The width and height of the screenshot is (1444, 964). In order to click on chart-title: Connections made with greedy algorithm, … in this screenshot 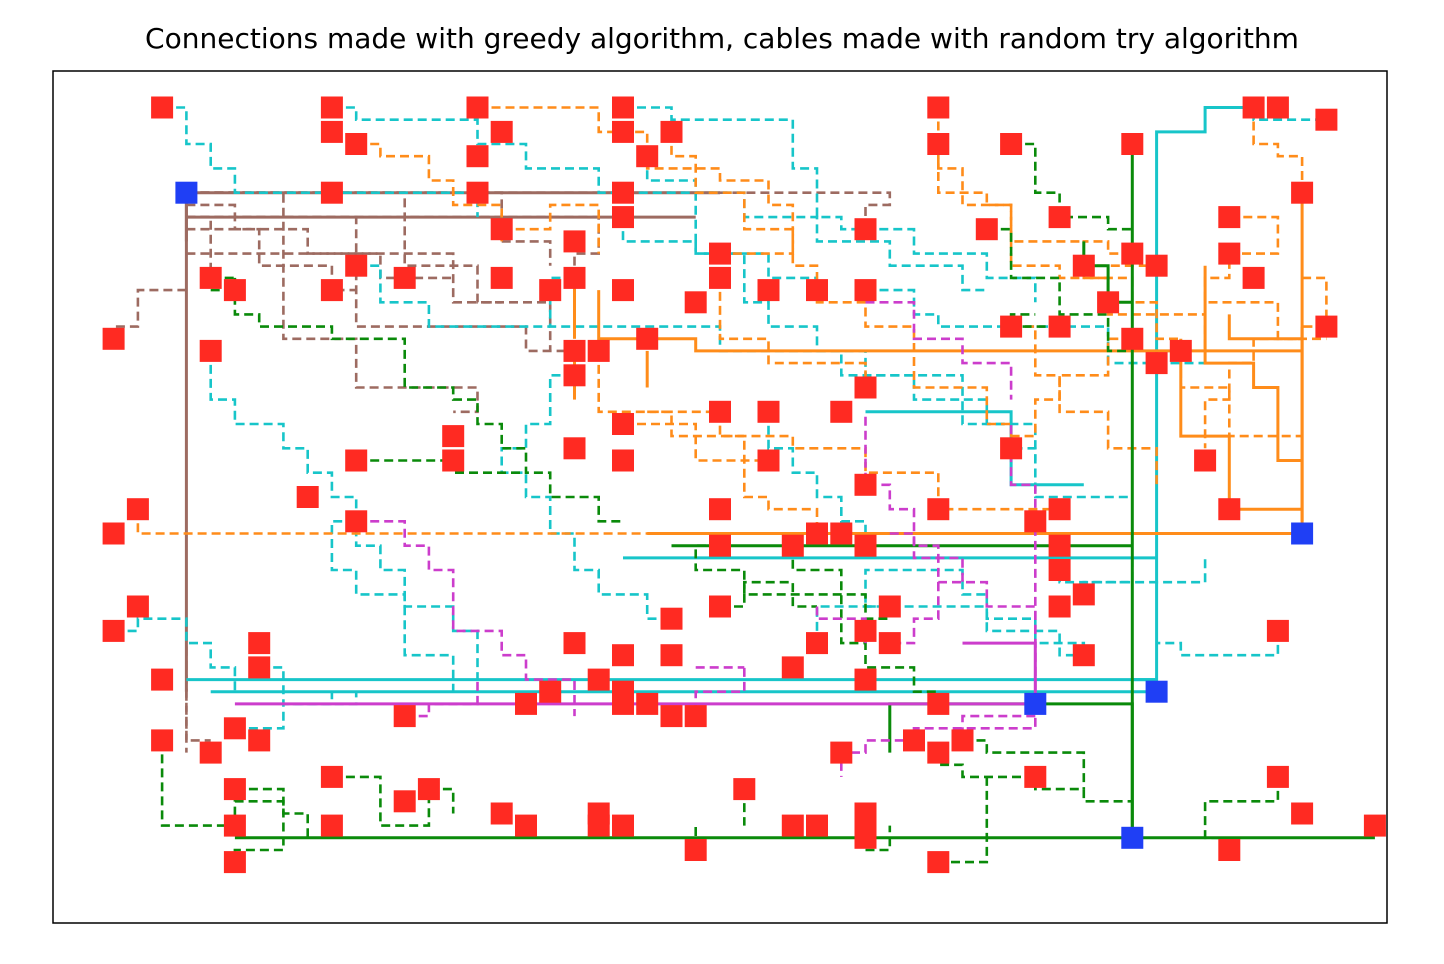, I will do `click(722, 38)`.